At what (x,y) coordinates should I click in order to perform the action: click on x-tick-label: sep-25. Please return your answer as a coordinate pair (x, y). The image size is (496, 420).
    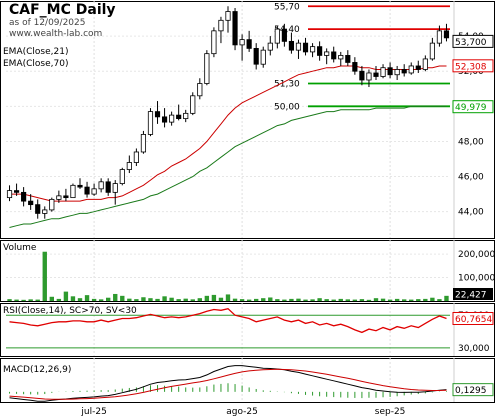
    Looking at the image, I should click on (390, 412).